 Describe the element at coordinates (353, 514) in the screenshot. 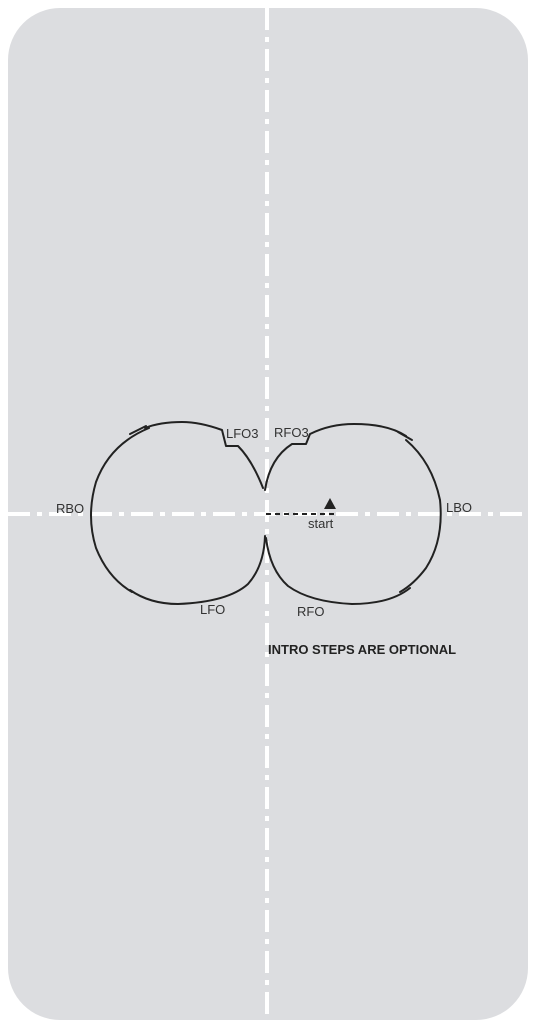

I see `right-circle-tracing` at that location.